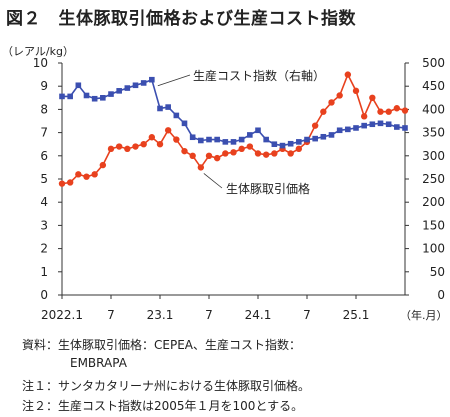 This screenshot has height=417, width=450. What do you see at coordinates (44, 295) in the screenshot?
I see `left-tick-label: 0` at bounding box center [44, 295].